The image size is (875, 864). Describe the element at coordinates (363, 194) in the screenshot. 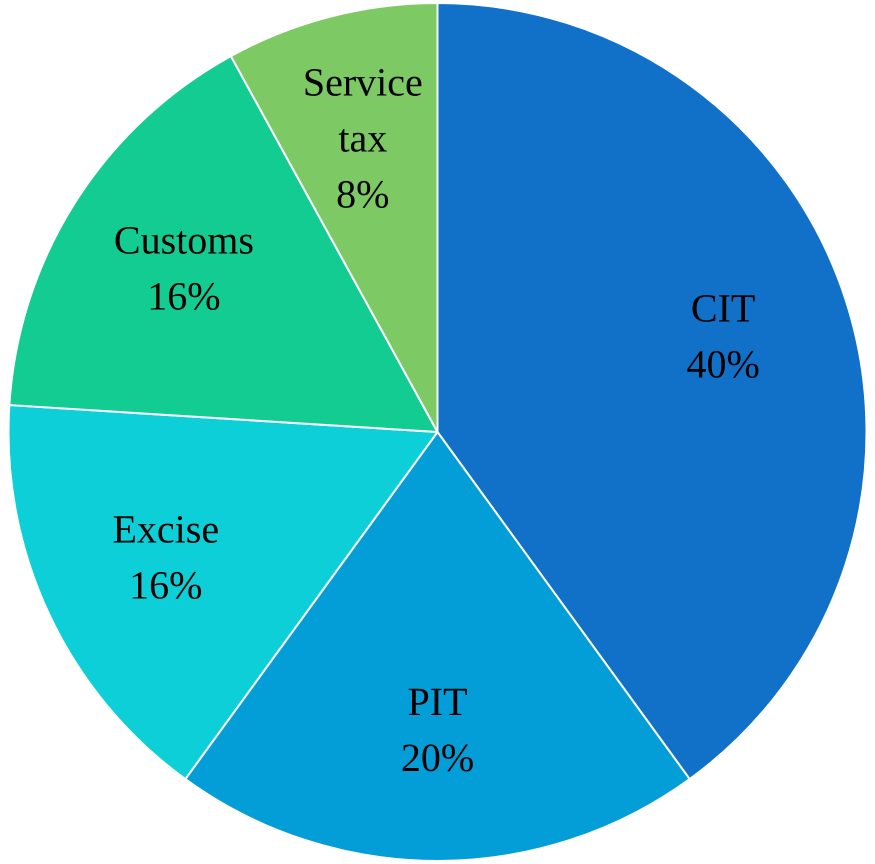

I see `data-label: 8%` at that location.